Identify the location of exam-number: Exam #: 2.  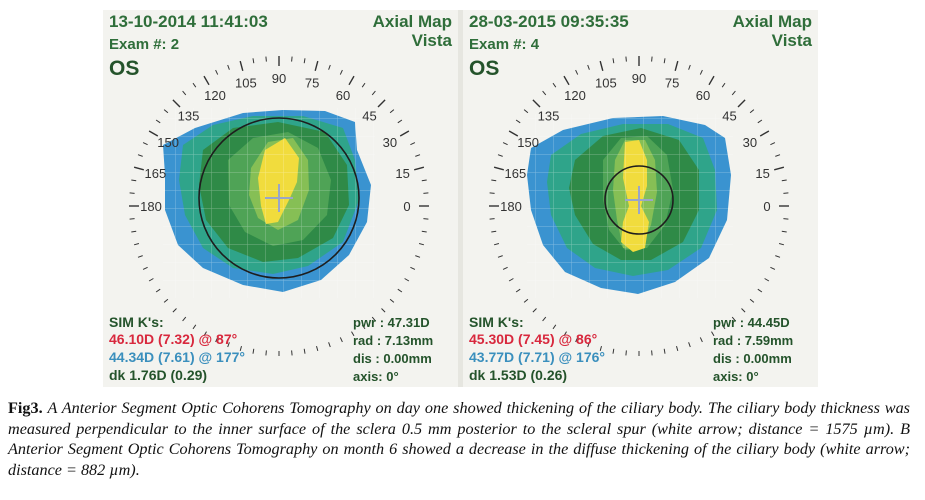
(144, 44).